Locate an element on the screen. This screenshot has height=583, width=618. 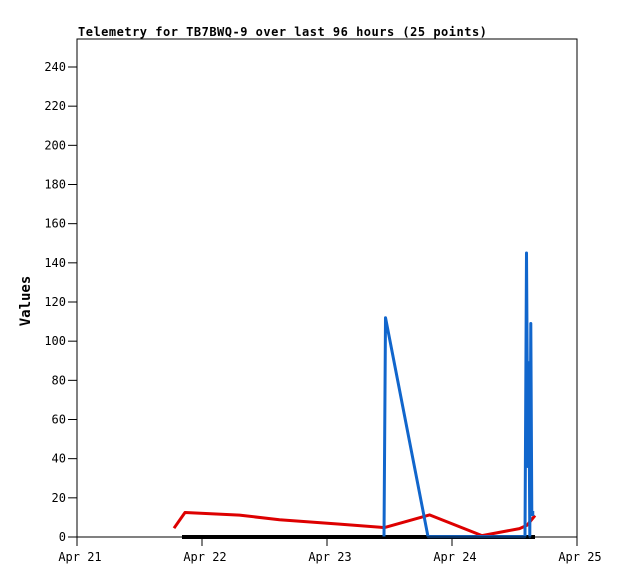
y-tick-label: 180 is located at coordinates (55, 185).